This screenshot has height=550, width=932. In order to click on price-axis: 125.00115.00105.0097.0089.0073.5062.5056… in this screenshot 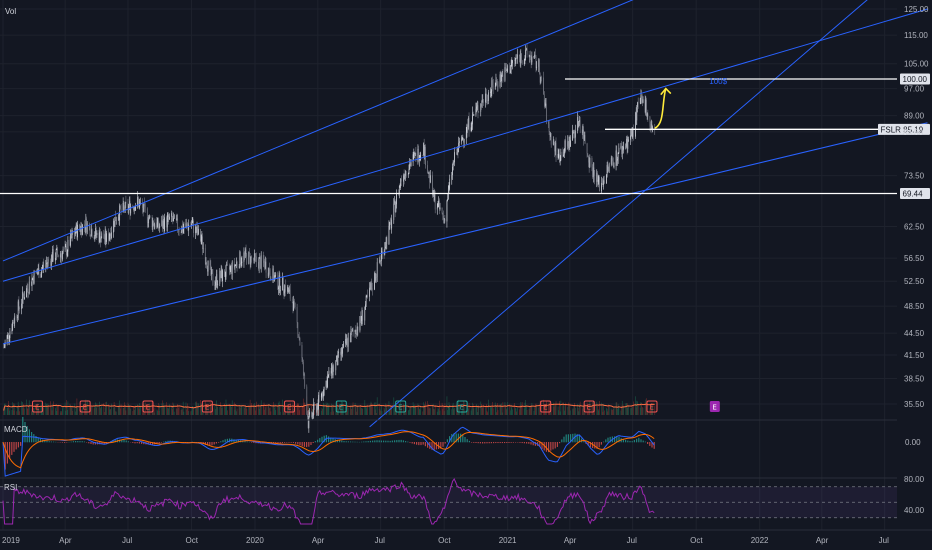, I will do `click(916, 260)`.